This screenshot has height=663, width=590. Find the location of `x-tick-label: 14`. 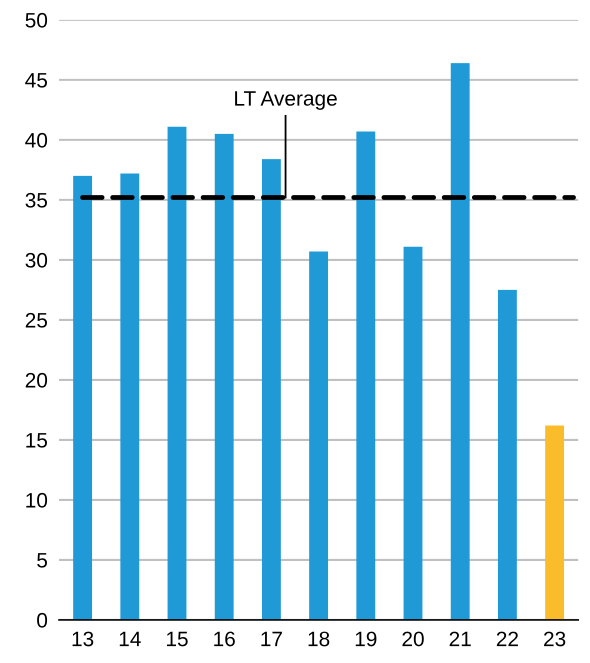

x-tick-label: 14 is located at coordinates (130, 639).